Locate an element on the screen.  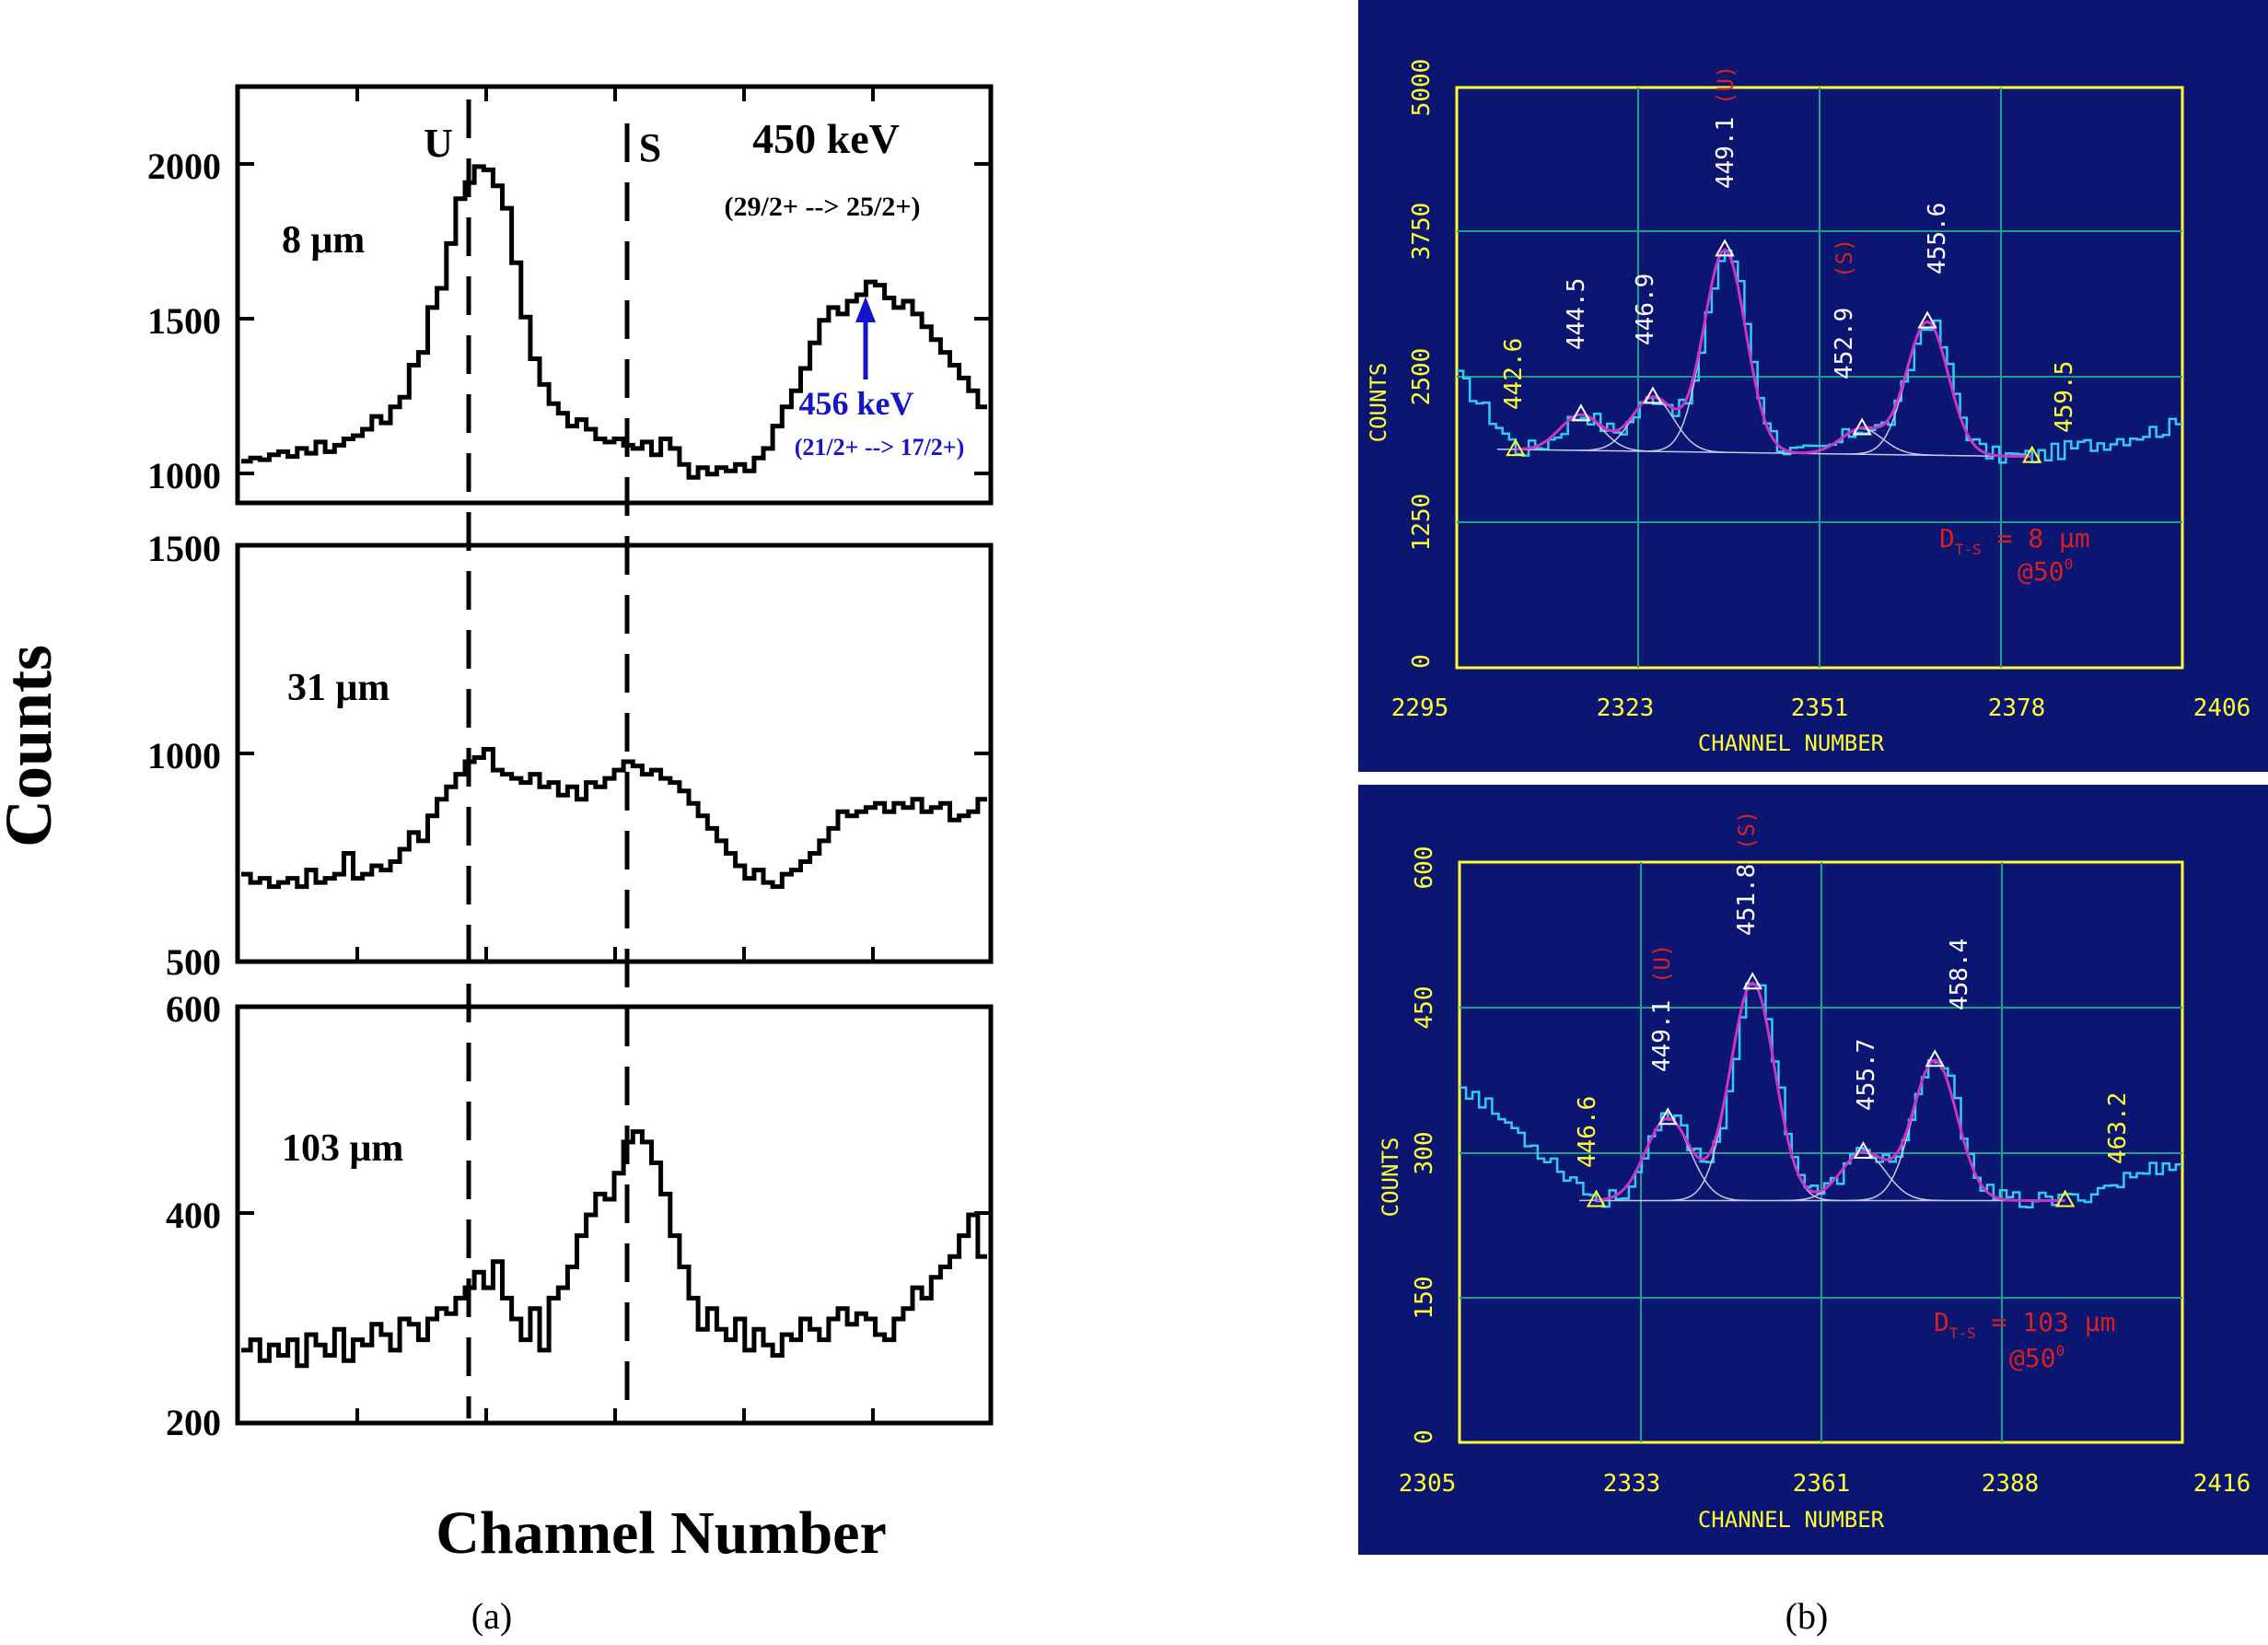
marker-u: U is located at coordinates (439, 143).